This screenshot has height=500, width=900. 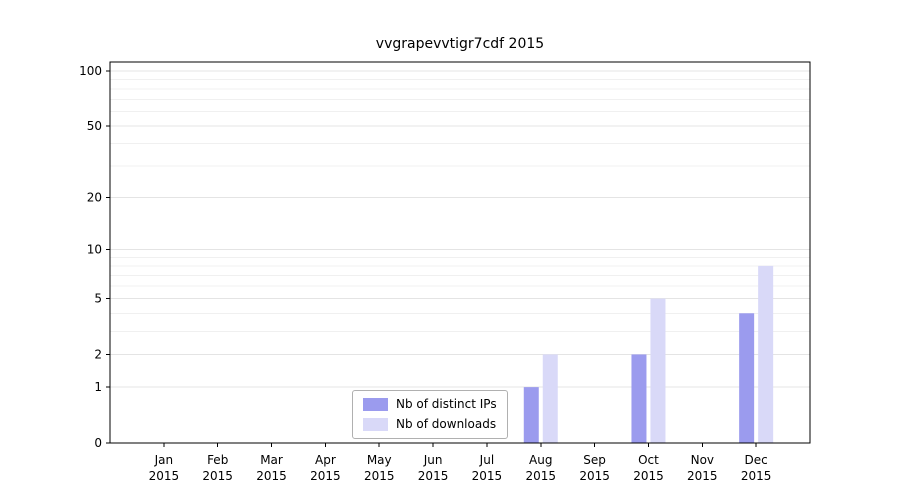 I want to click on x-tick-label-month: Jan, so click(x=164, y=460).